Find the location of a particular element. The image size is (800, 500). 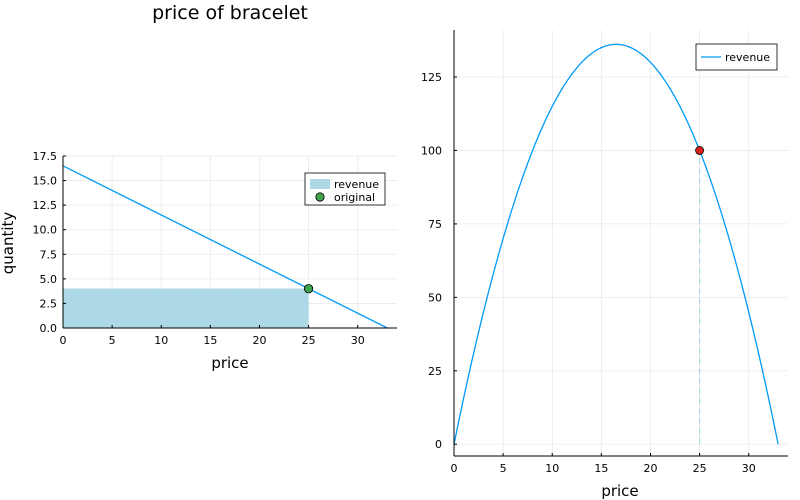

right-point-layer is located at coordinates (699, 150).